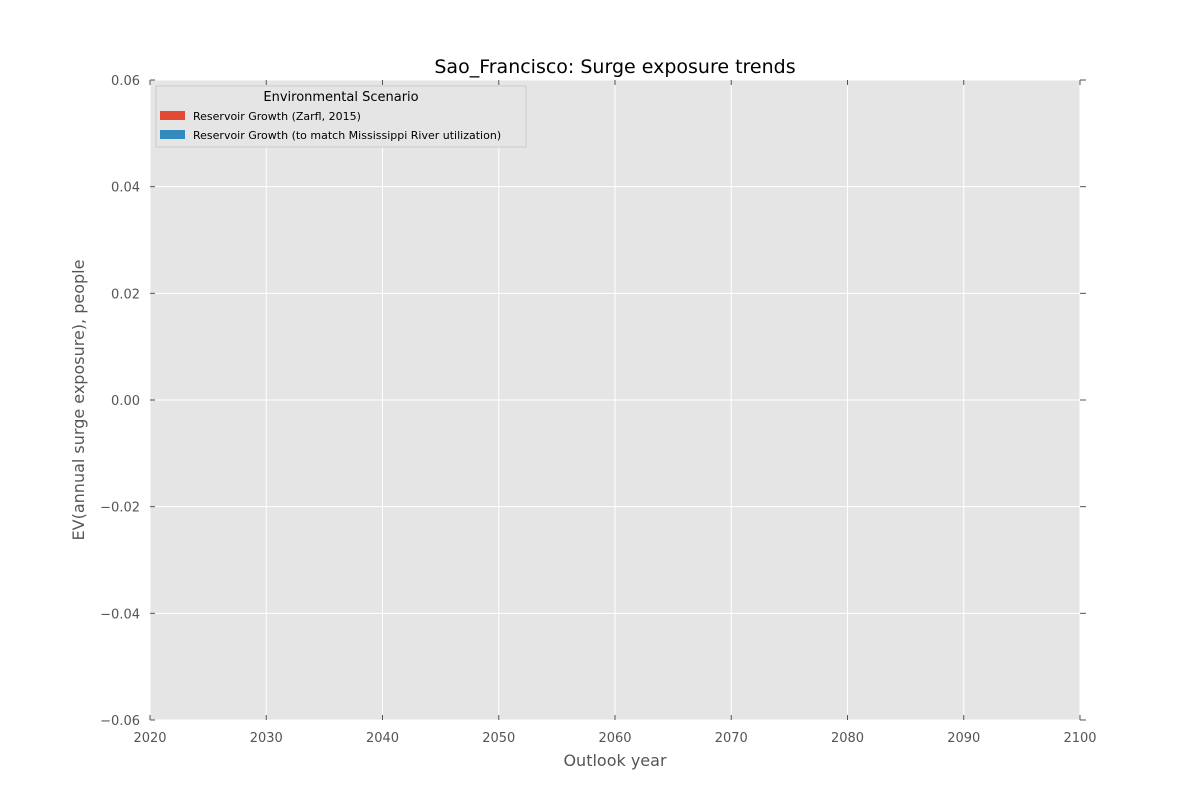 The width and height of the screenshot is (1200, 800). What do you see at coordinates (78, 400) in the screenshot?
I see `y-axis-label: EV(annual surge exposure), people` at bounding box center [78, 400].